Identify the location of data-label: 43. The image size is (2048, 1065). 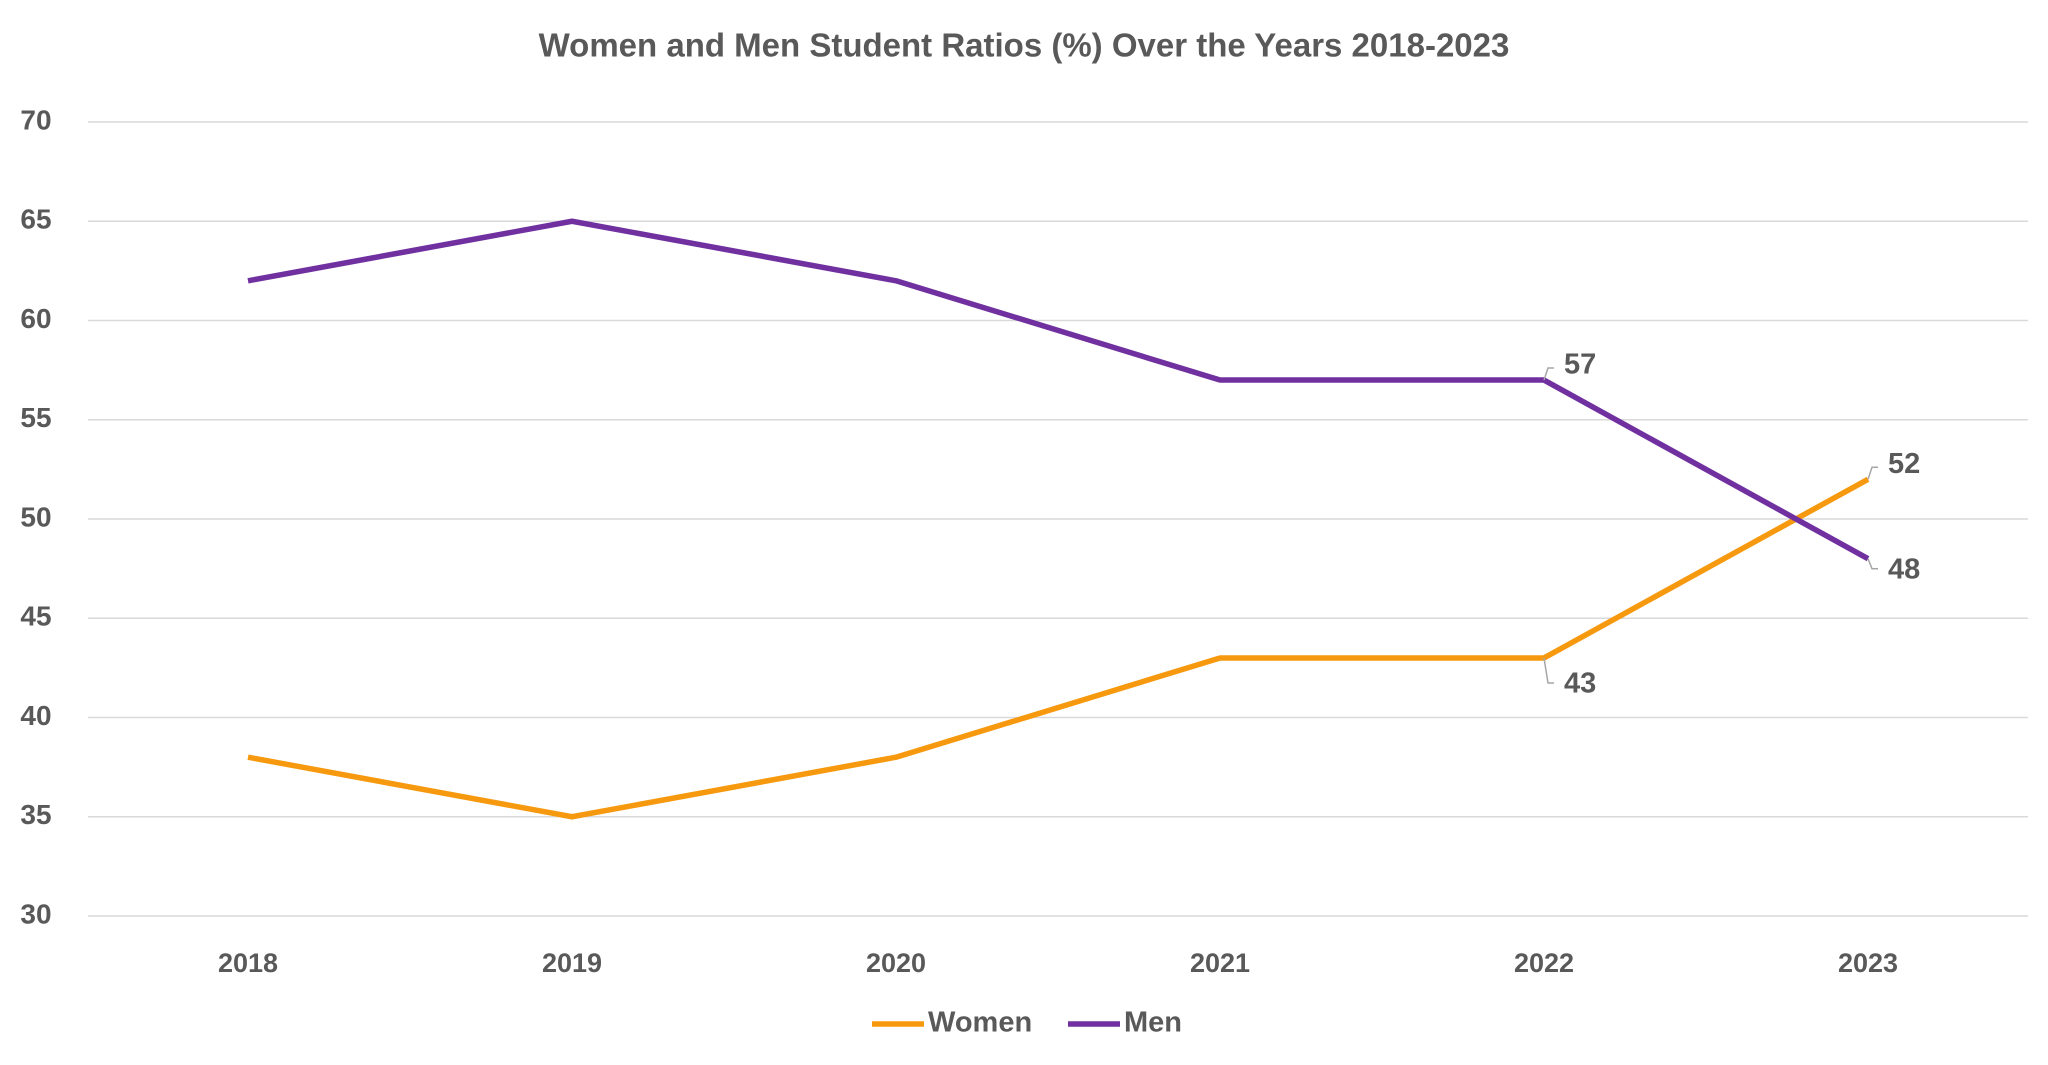
(1580, 684).